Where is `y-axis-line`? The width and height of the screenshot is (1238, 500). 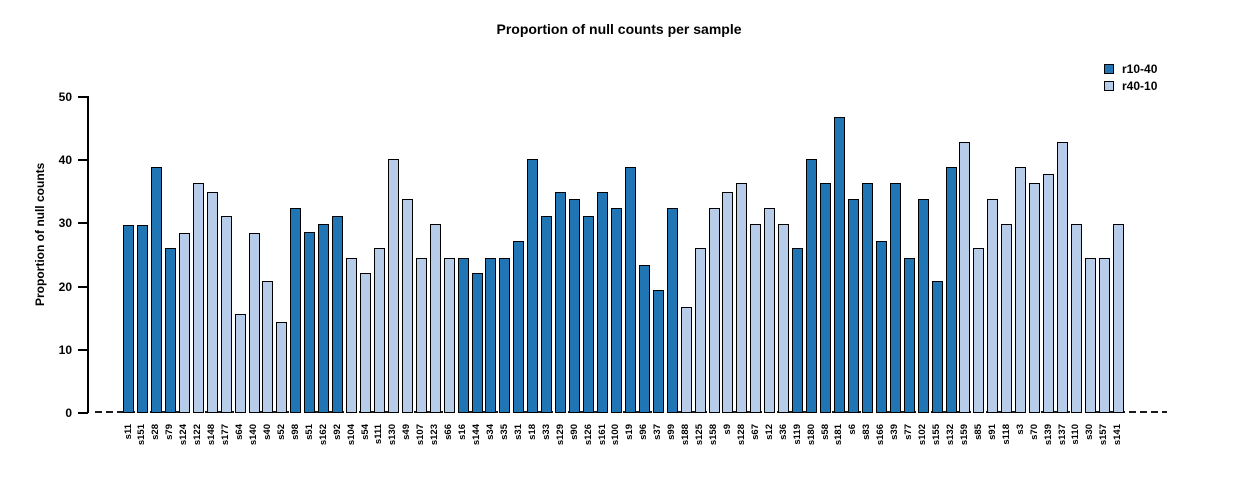
y-axis-line is located at coordinates (88, 254).